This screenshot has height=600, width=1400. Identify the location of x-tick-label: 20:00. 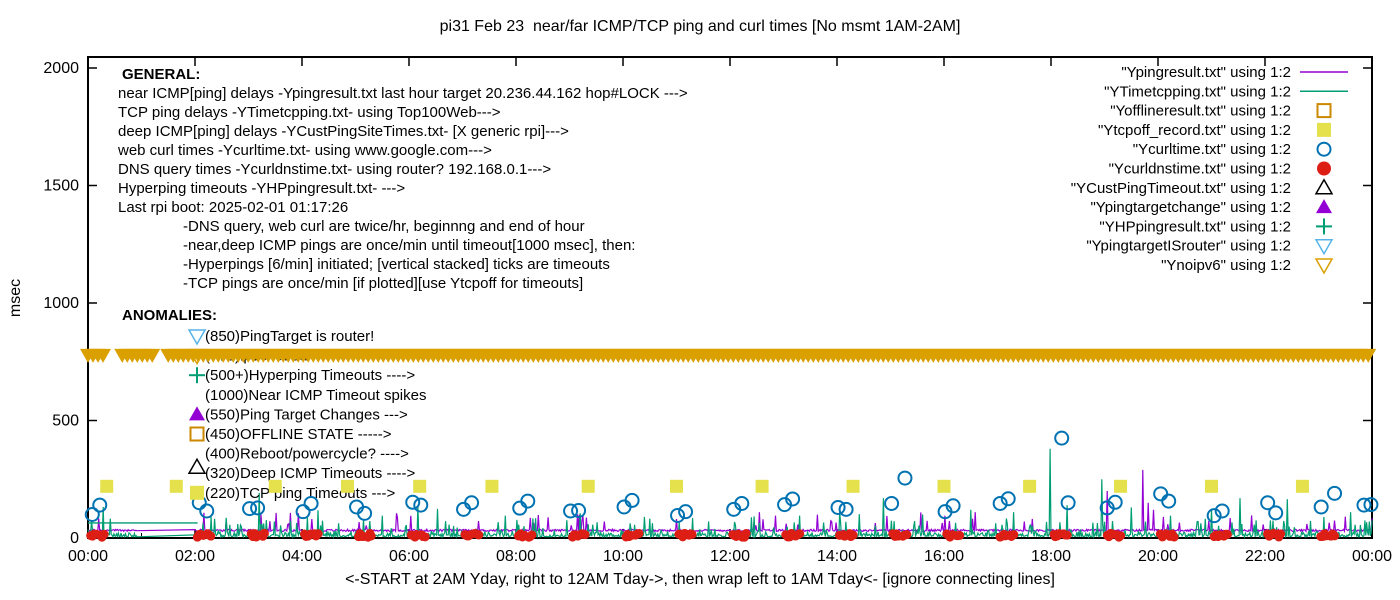
(1158, 556).